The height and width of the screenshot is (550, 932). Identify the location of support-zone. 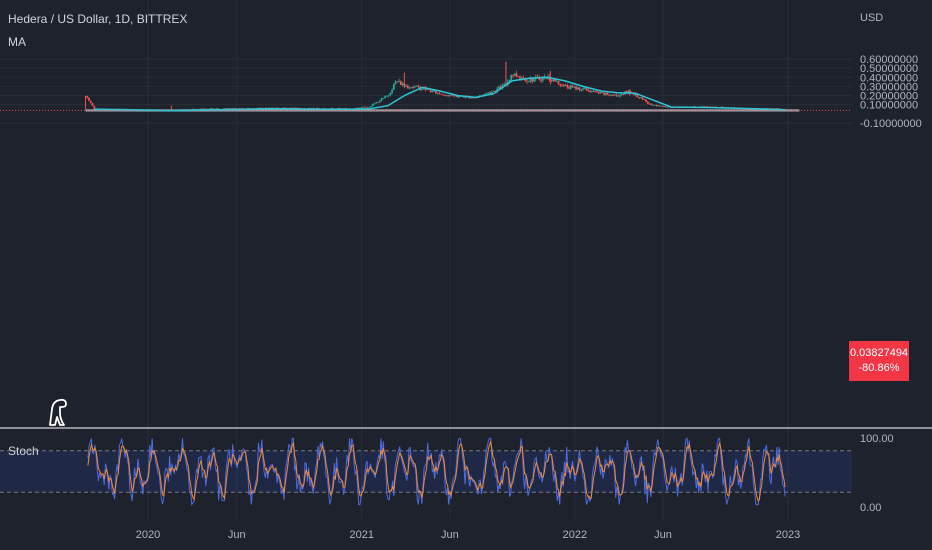
(442, 110).